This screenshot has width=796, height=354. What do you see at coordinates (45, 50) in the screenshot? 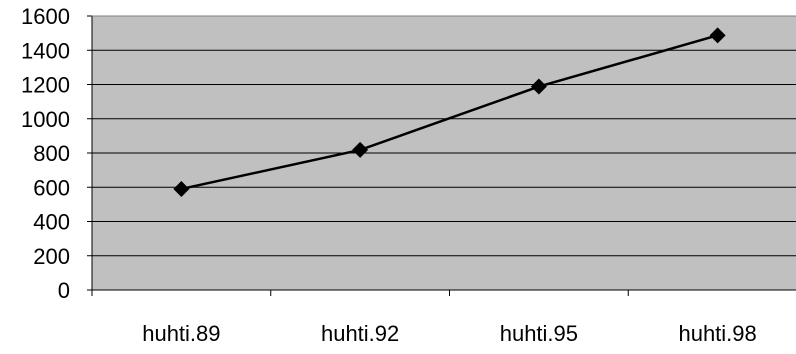
I see `y-tick-label: 1400` at bounding box center [45, 50].